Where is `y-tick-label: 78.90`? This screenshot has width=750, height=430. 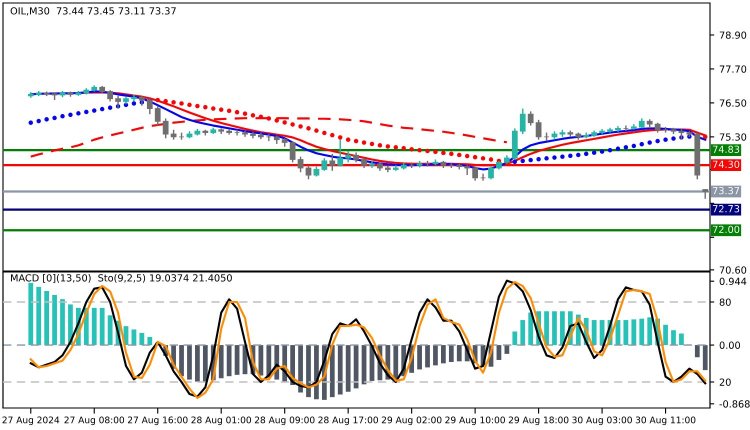
y-tick-label: 78.90 is located at coordinates (733, 35).